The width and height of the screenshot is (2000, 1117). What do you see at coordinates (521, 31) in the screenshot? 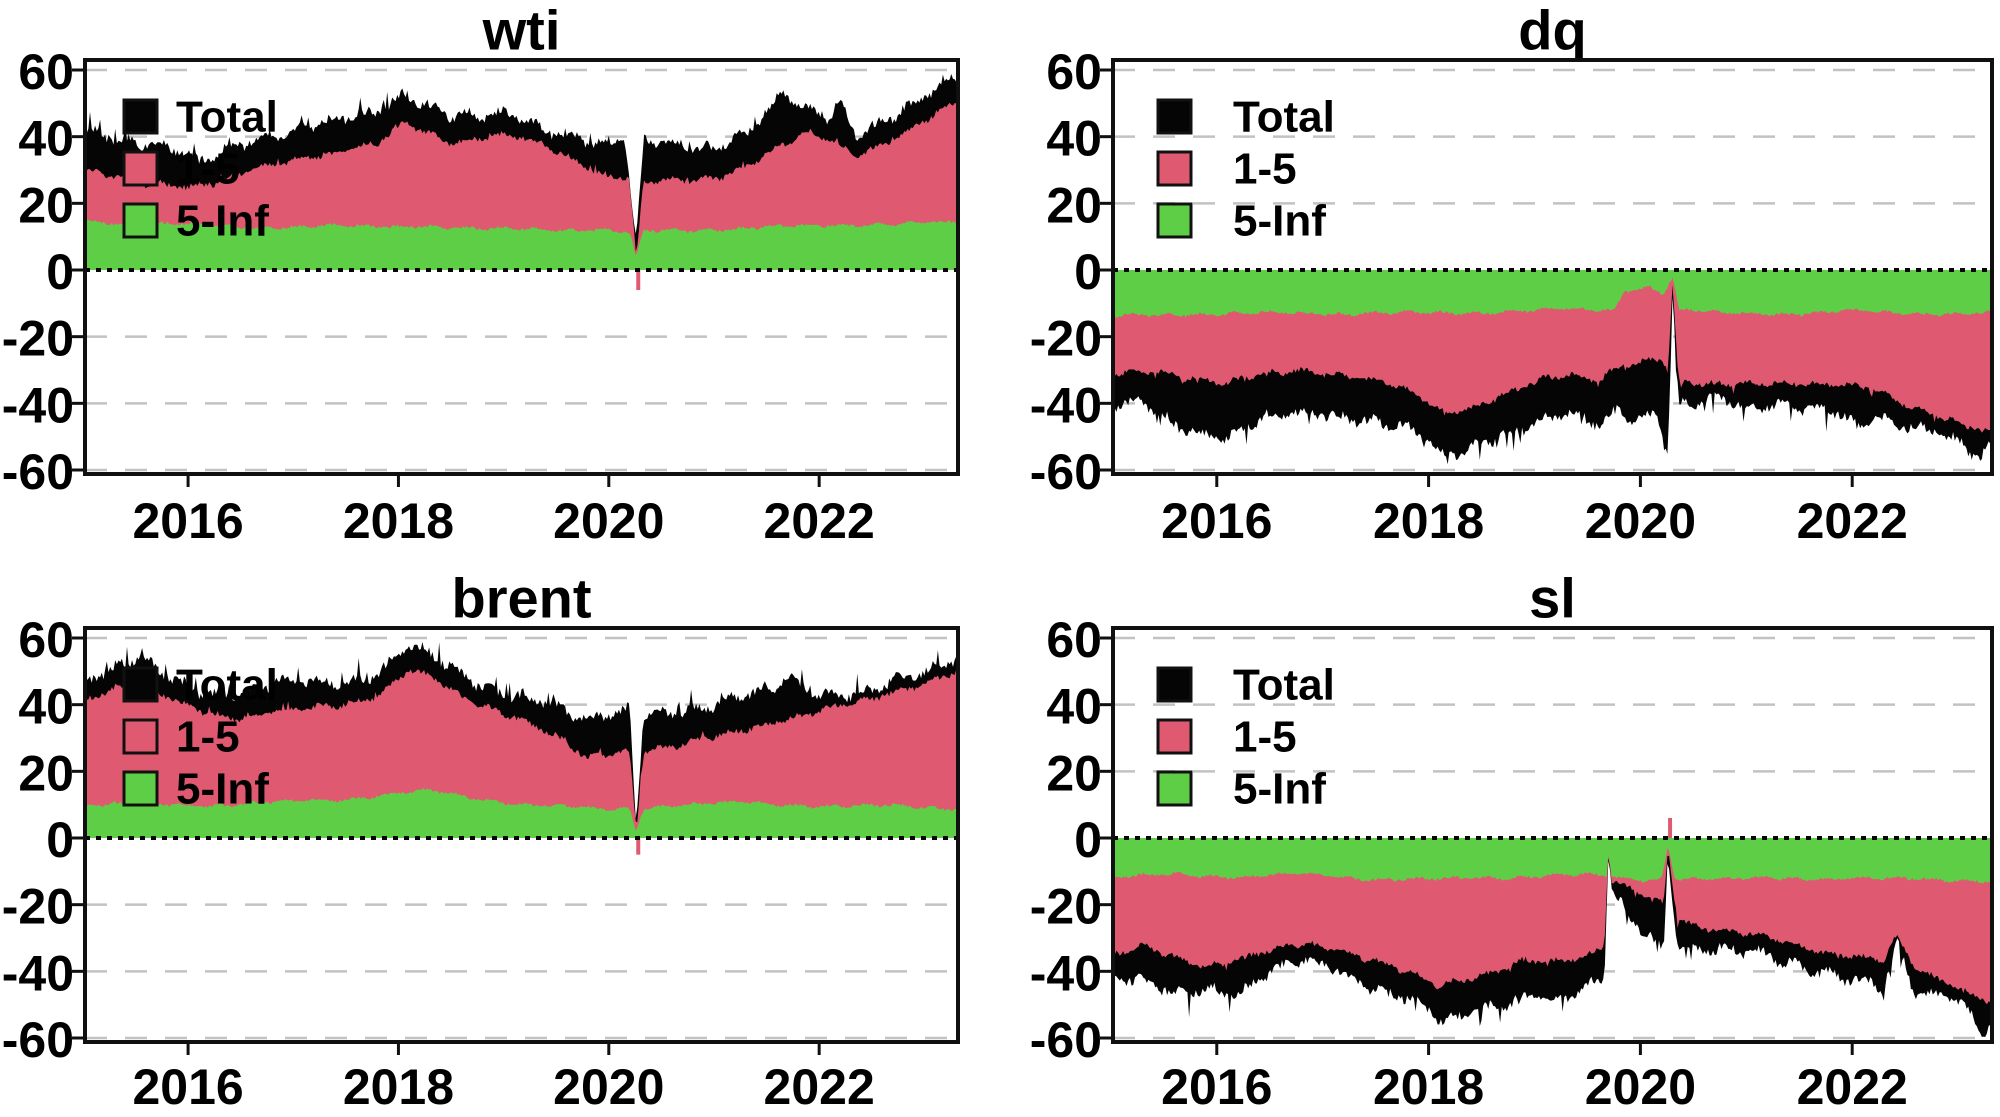
I see `panel-title: wti` at bounding box center [521, 31].